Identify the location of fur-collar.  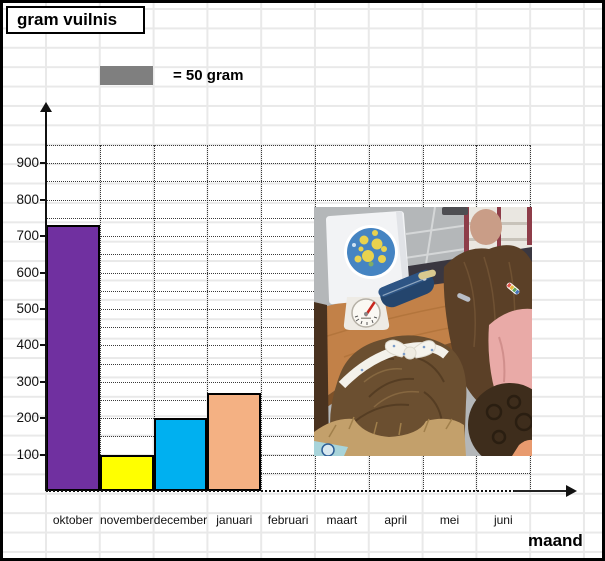
(390, 436).